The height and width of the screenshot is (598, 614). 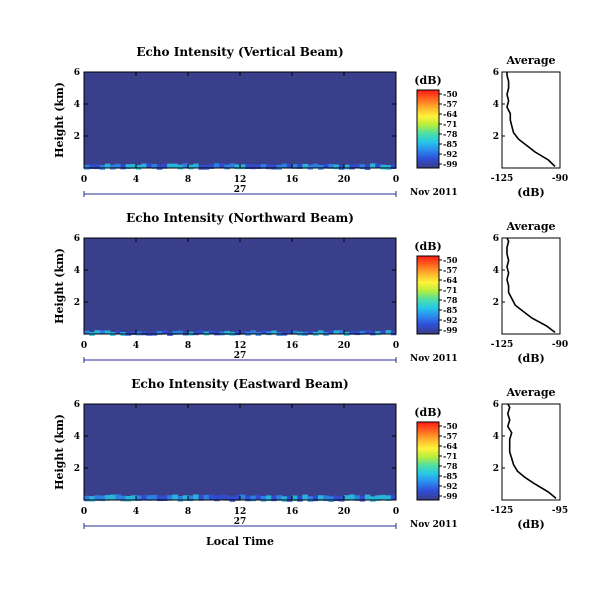 What do you see at coordinates (240, 218) in the screenshot?
I see `panel-title: Echo Intensity (Northward Beam)` at bounding box center [240, 218].